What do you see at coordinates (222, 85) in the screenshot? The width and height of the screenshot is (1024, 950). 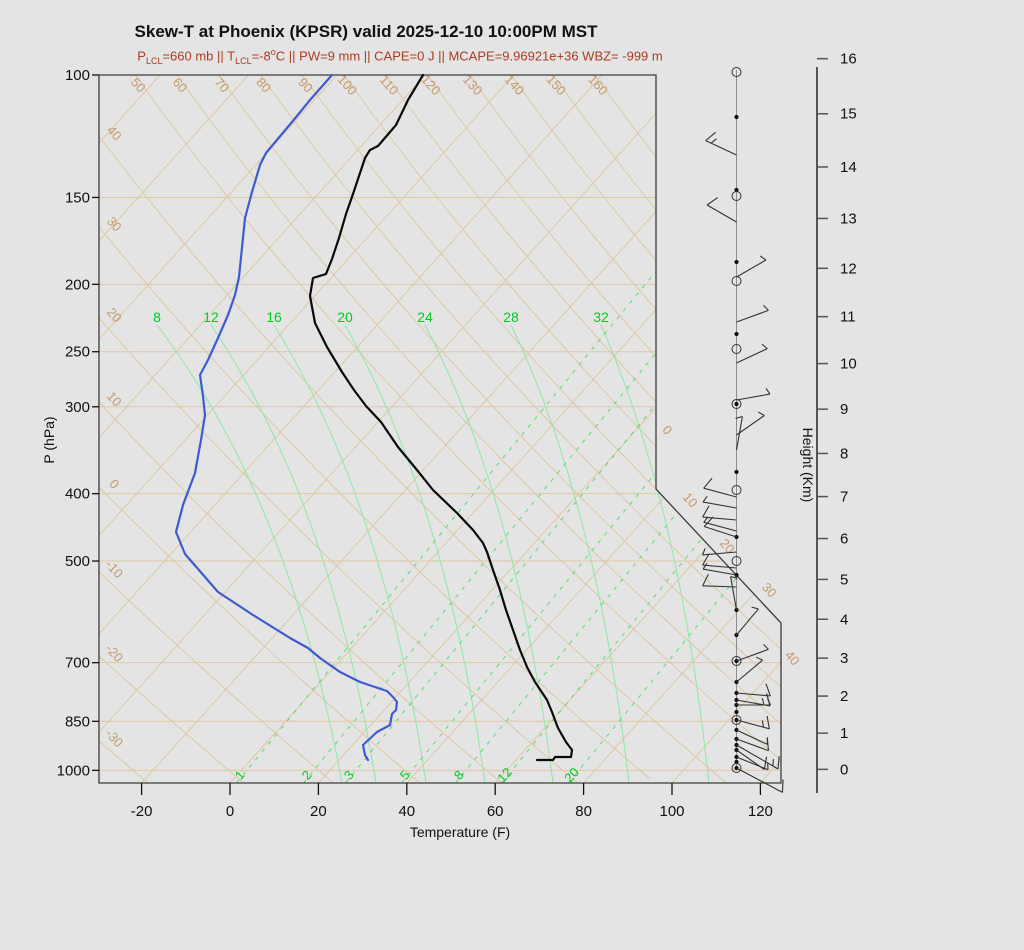 I see `dry-adiabat-label: 70` at bounding box center [222, 85].